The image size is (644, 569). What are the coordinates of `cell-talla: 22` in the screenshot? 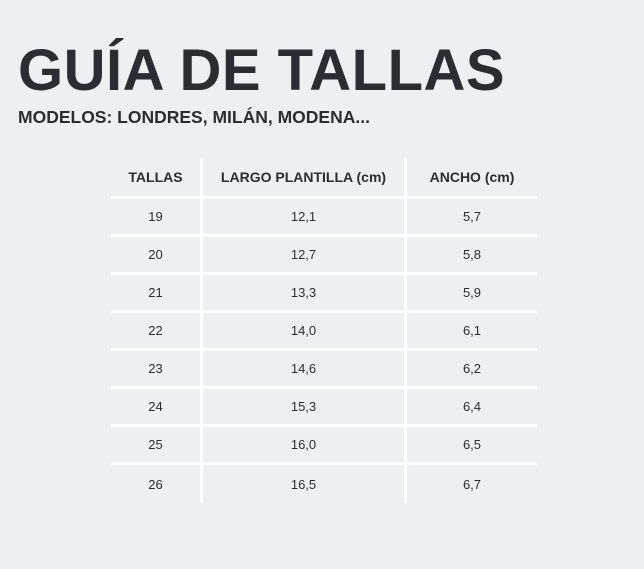 It's located at (157, 331).